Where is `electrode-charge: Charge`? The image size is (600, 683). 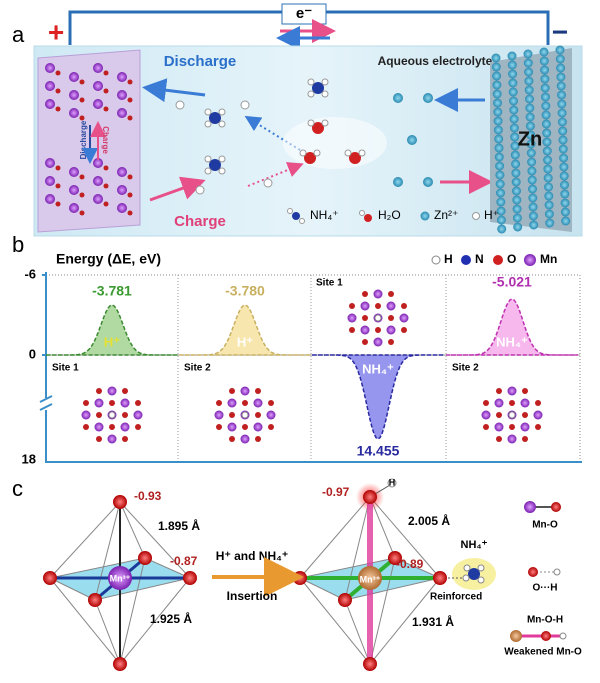
electrode-charge: Charge is located at coordinates (105, 140).